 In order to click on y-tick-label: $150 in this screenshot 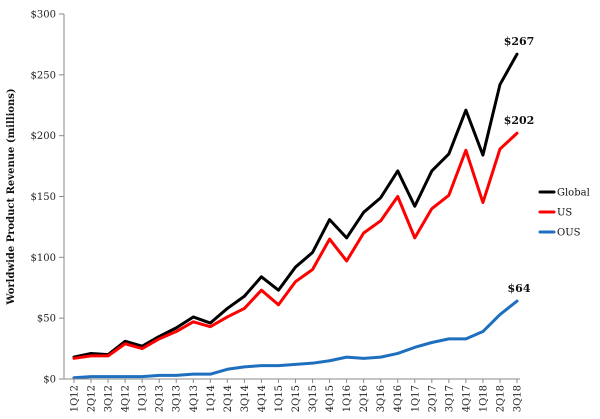, I will do `click(43, 197)`.